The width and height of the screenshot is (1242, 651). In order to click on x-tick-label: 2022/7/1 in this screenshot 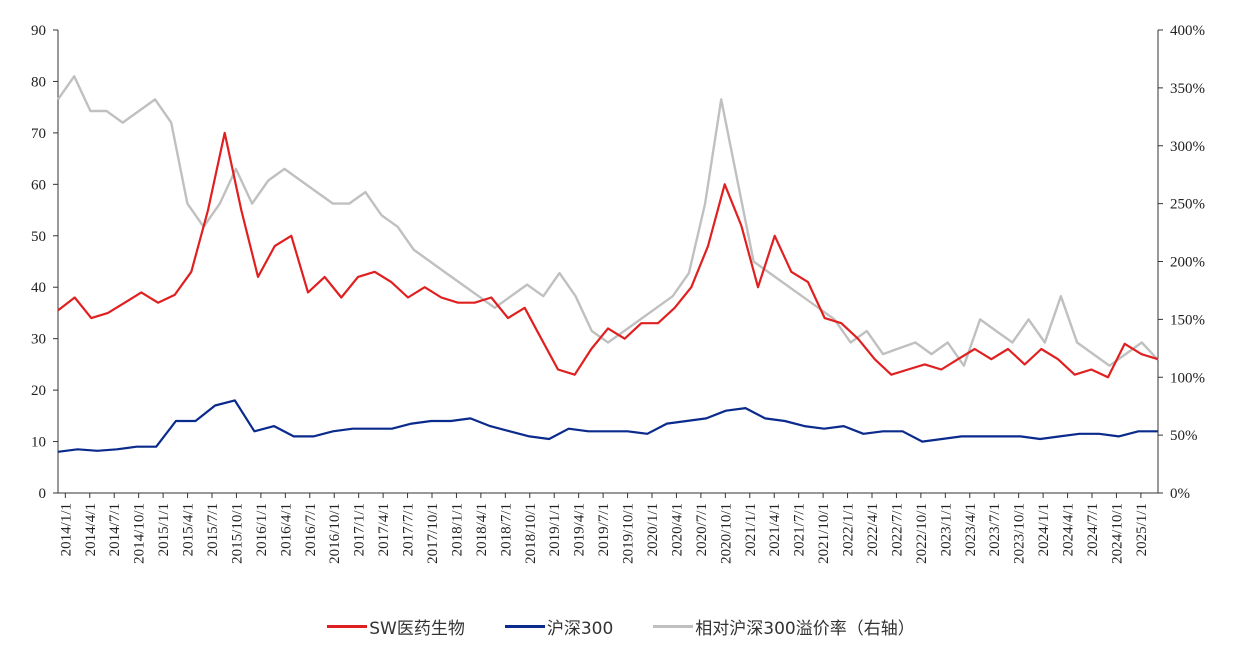, I will do `click(897, 529)`.